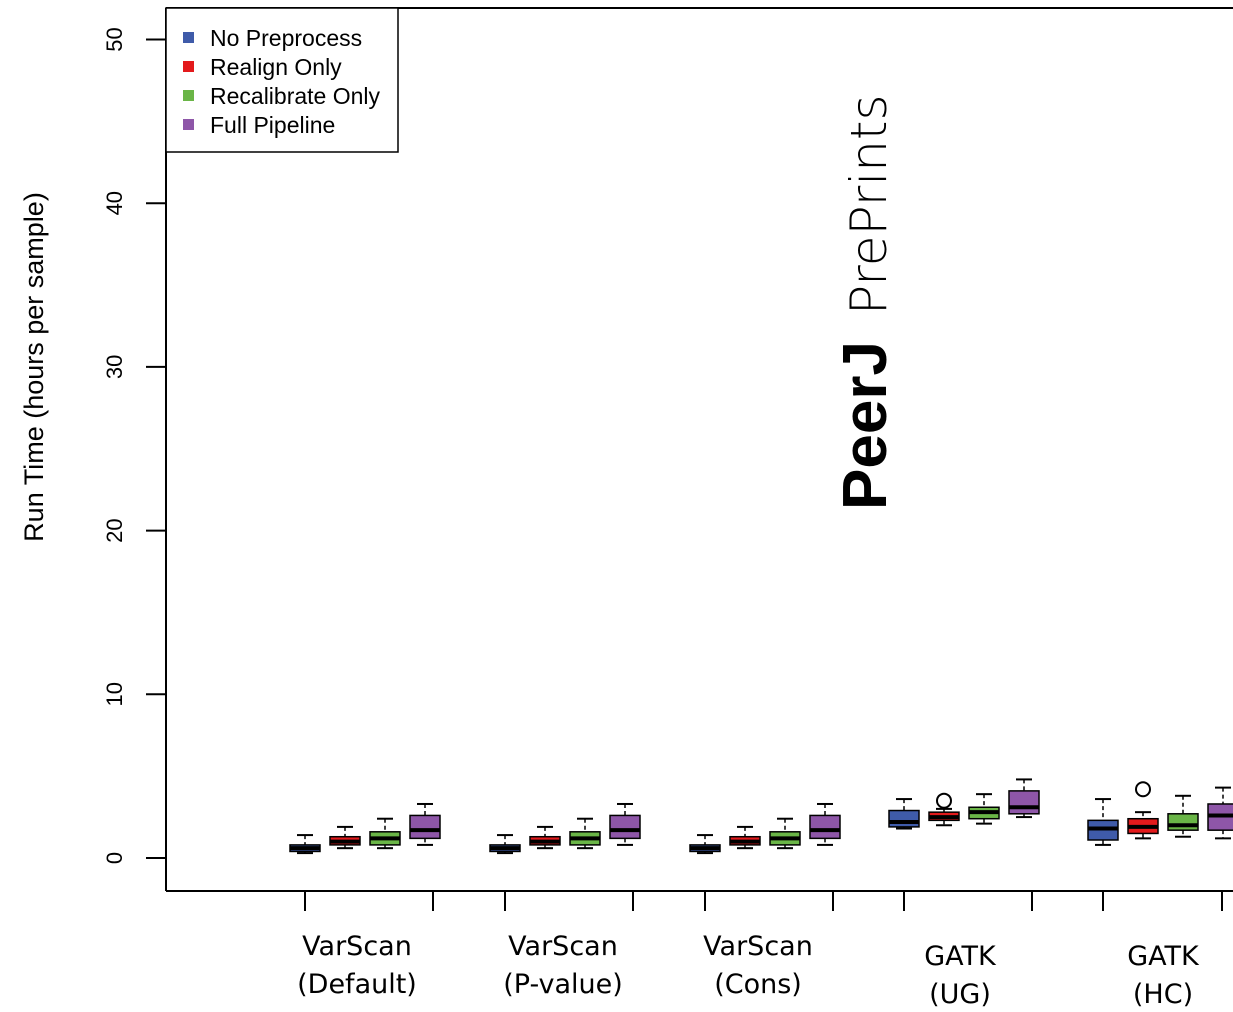 This screenshot has width=1233, height=1012. What do you see at coordinates (1163, 994) in the screenshot?
I see `x-group-label-line2: (HC)` at bounding box center [1163, 994].